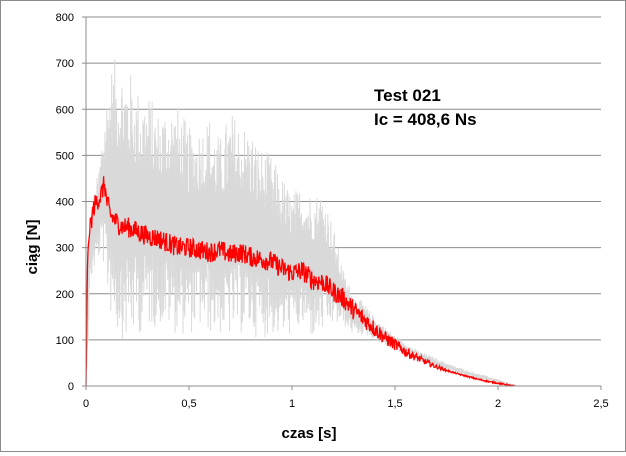 The width and height of the screenshot is (626, 456). I want to click on x-tick-label: 0, so click(86, 404).